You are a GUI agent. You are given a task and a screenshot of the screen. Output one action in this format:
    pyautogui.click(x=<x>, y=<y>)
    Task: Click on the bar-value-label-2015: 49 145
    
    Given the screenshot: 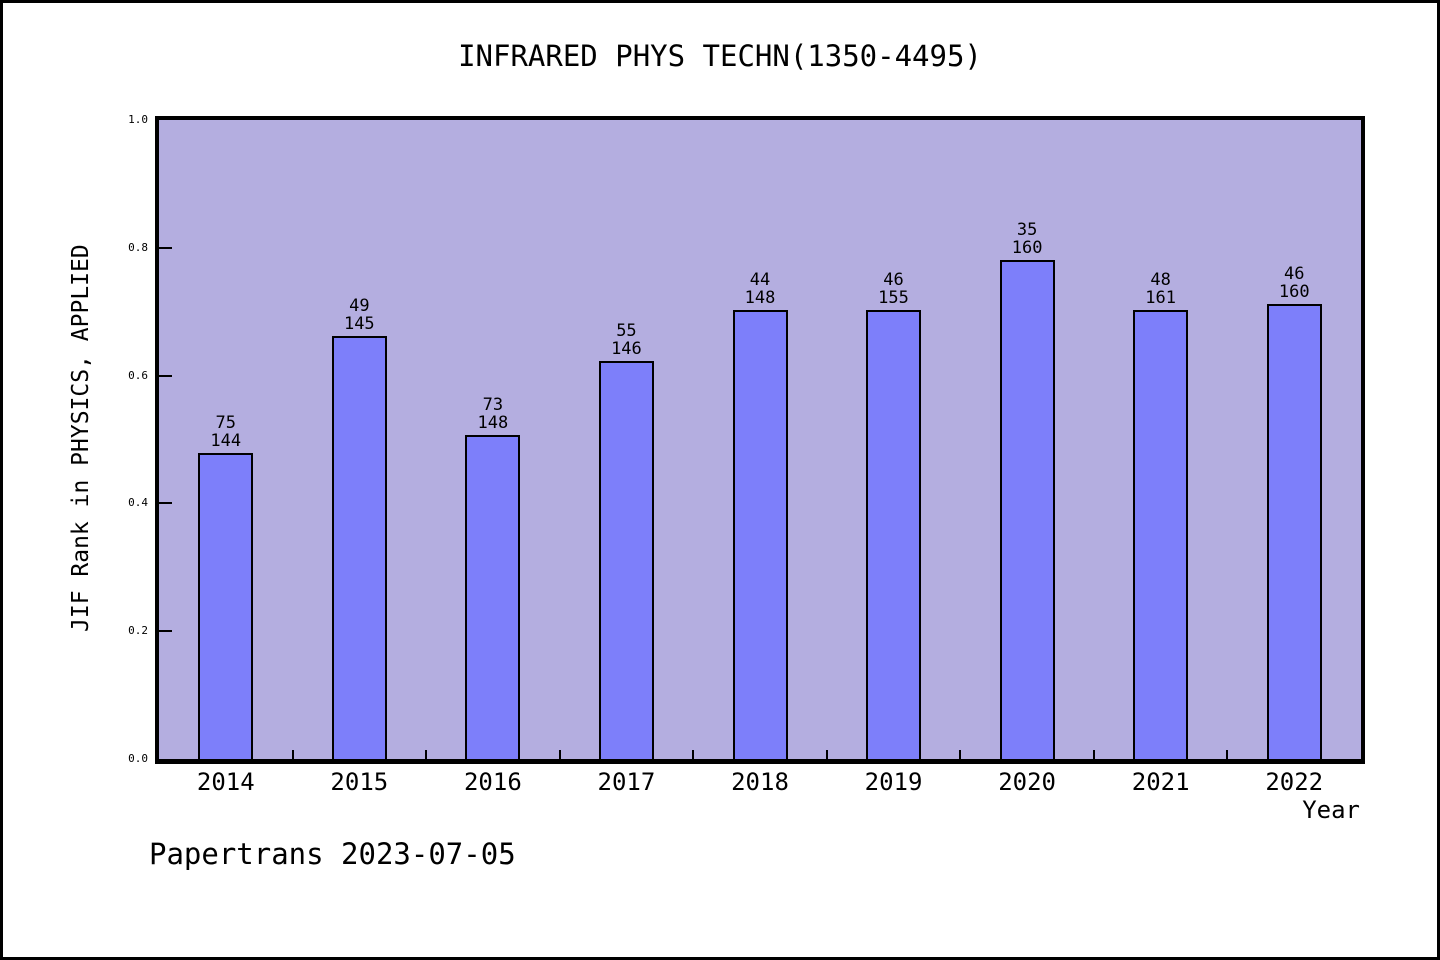 What is the action you would take?
    pyautogui.click(x=360, y=315)
    